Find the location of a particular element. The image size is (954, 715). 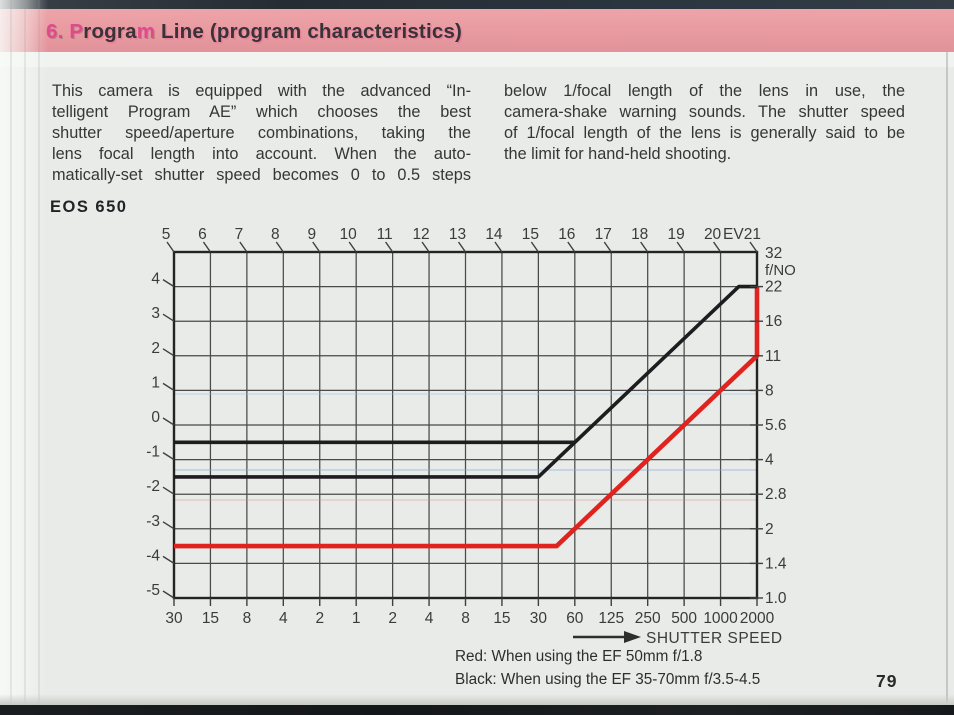

y-axis-left-label: -2 is located at coordinates (153, 486).